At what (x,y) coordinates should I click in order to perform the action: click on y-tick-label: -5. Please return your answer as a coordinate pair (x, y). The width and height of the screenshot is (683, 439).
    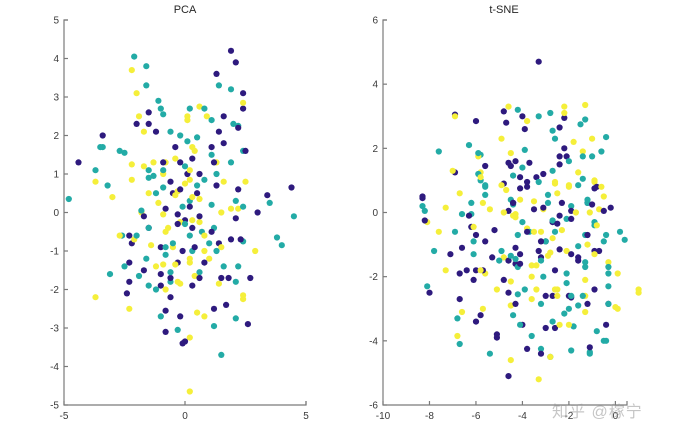
    Looking at the image, I should click on (54, 406).